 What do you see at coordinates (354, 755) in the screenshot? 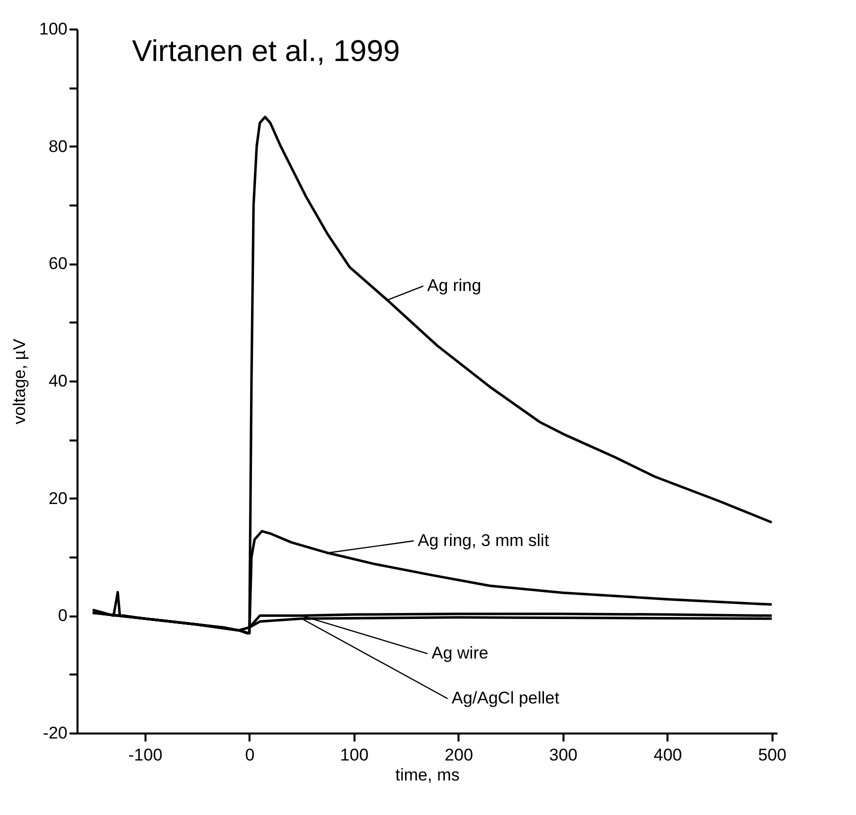
I see `x-tick-label: 100` at bounding box center [354, 755].